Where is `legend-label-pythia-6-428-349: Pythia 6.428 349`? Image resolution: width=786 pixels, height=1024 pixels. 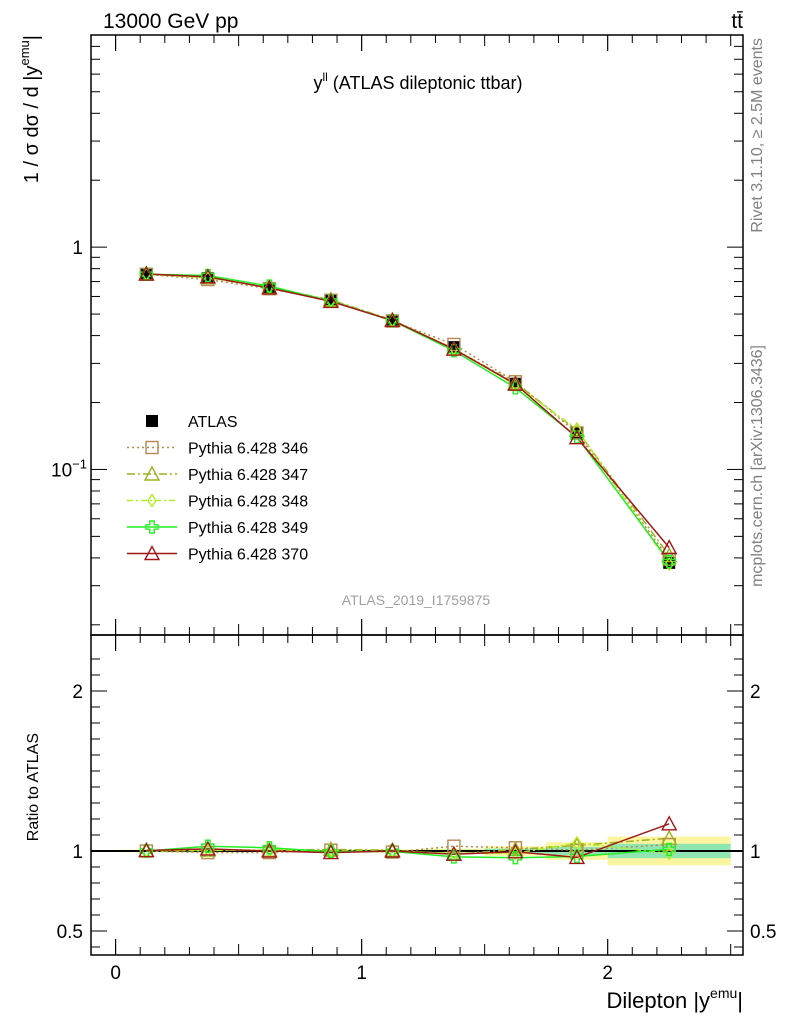
legend-label-pythia-6-428-349: Pythia 6.428 349 is located at coordinates (248, 528).